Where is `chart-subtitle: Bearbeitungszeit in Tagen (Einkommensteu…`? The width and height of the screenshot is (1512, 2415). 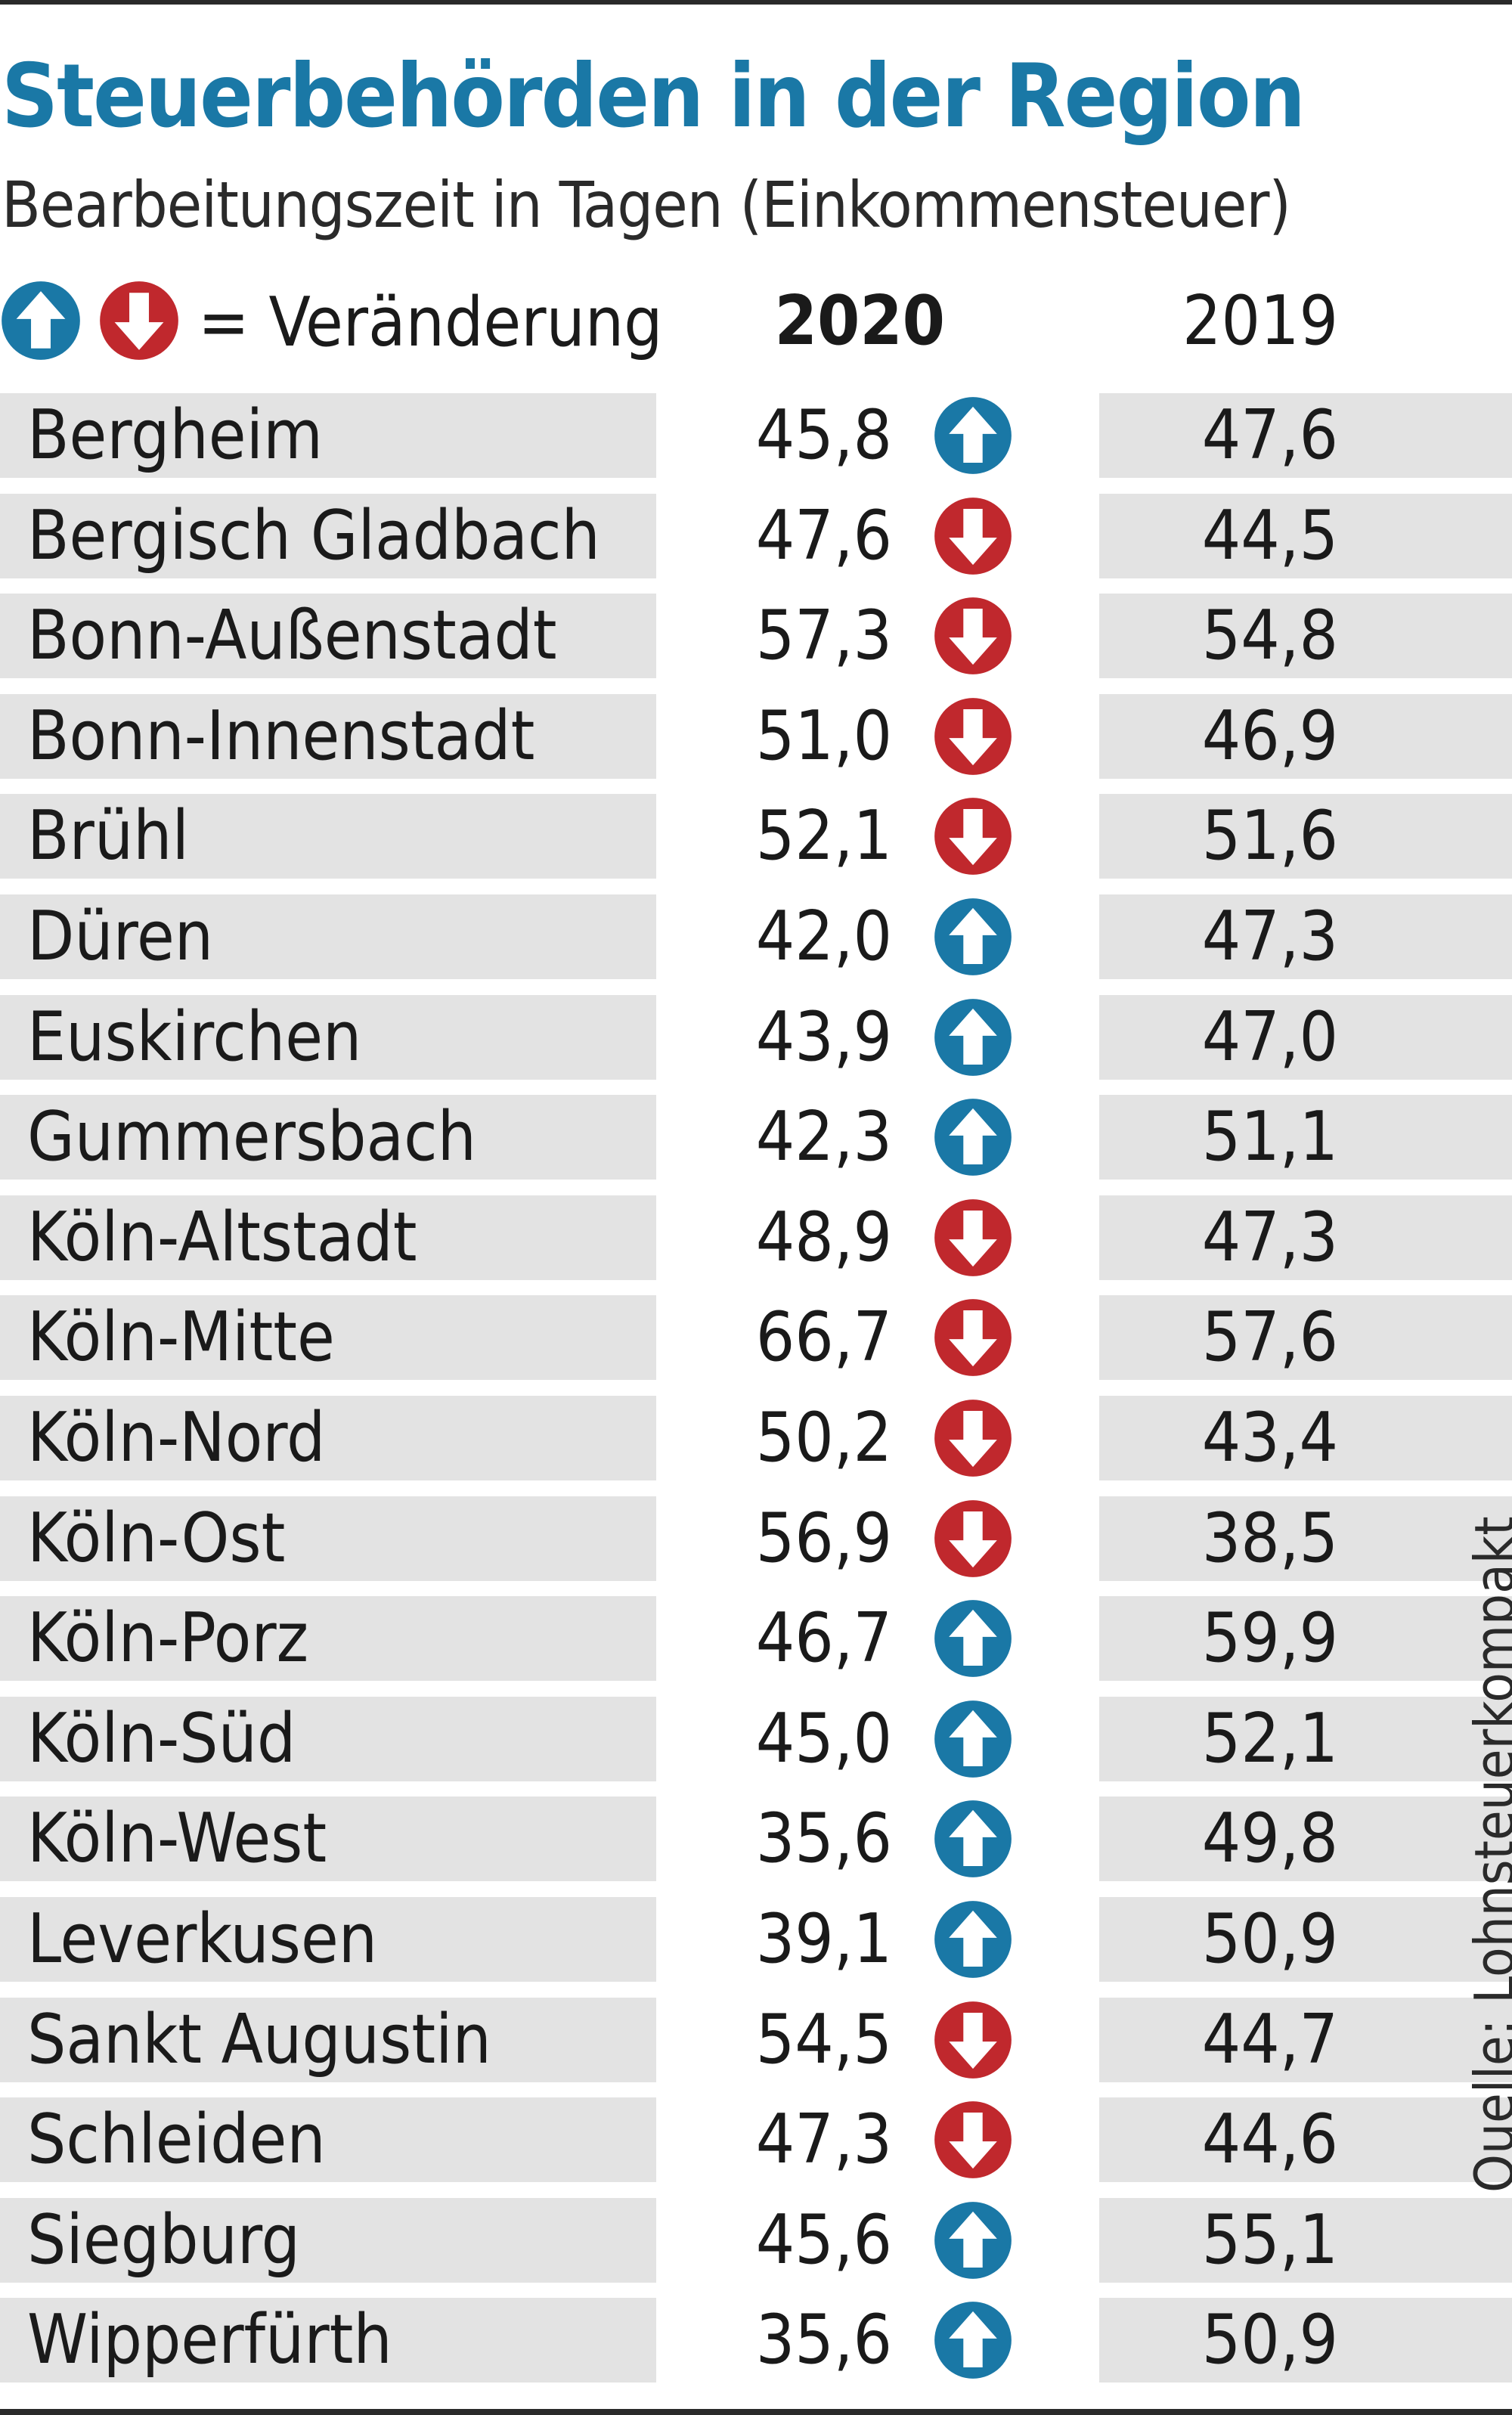
chart-subtitle: Bearbeitungszeit in Tagen (Einkommensteu… is located at coordinates (647, 205).